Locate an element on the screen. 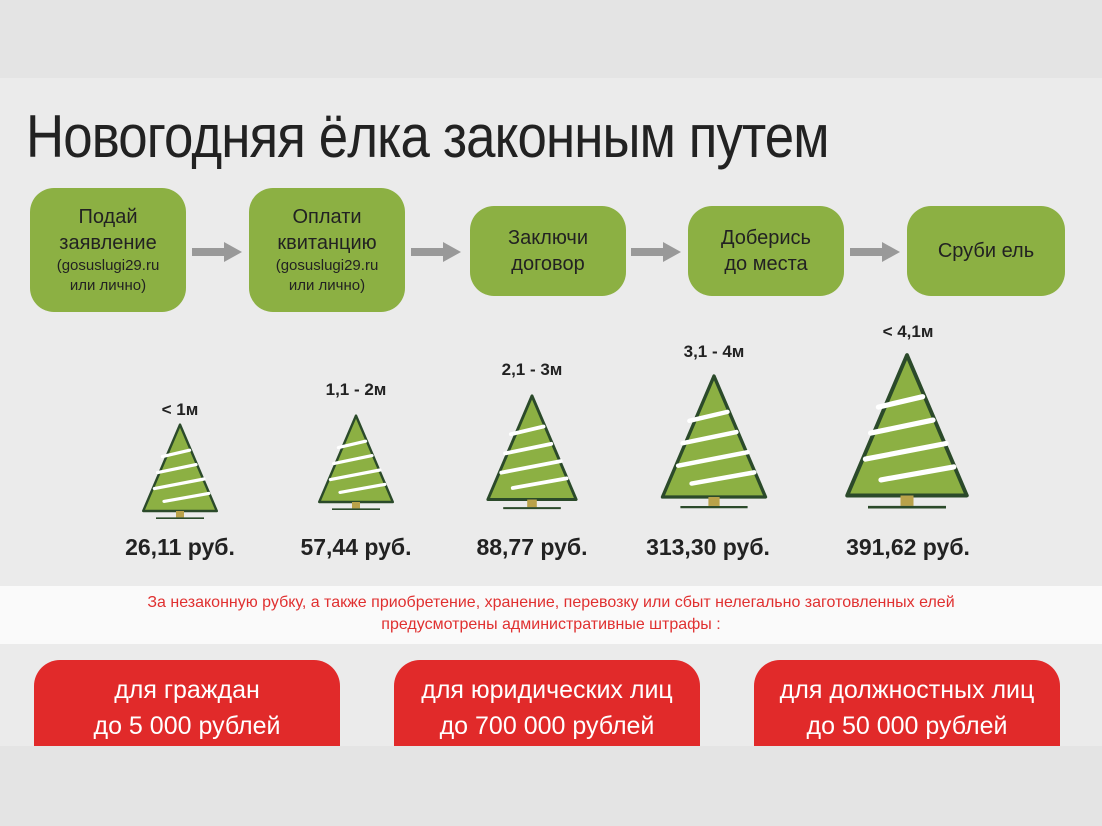 The height and width of the screenshot is (826, 1102). step-label: заявление is located at coordinates (108, 243).